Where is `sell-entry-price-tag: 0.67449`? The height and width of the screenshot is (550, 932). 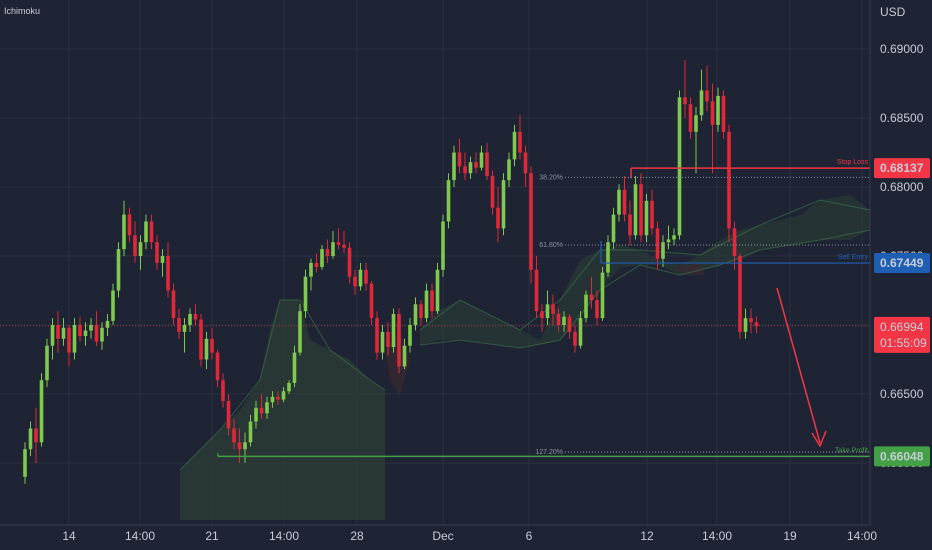 sell-entry-price-tag: 0.67449 is located at coordinates (902, 263).